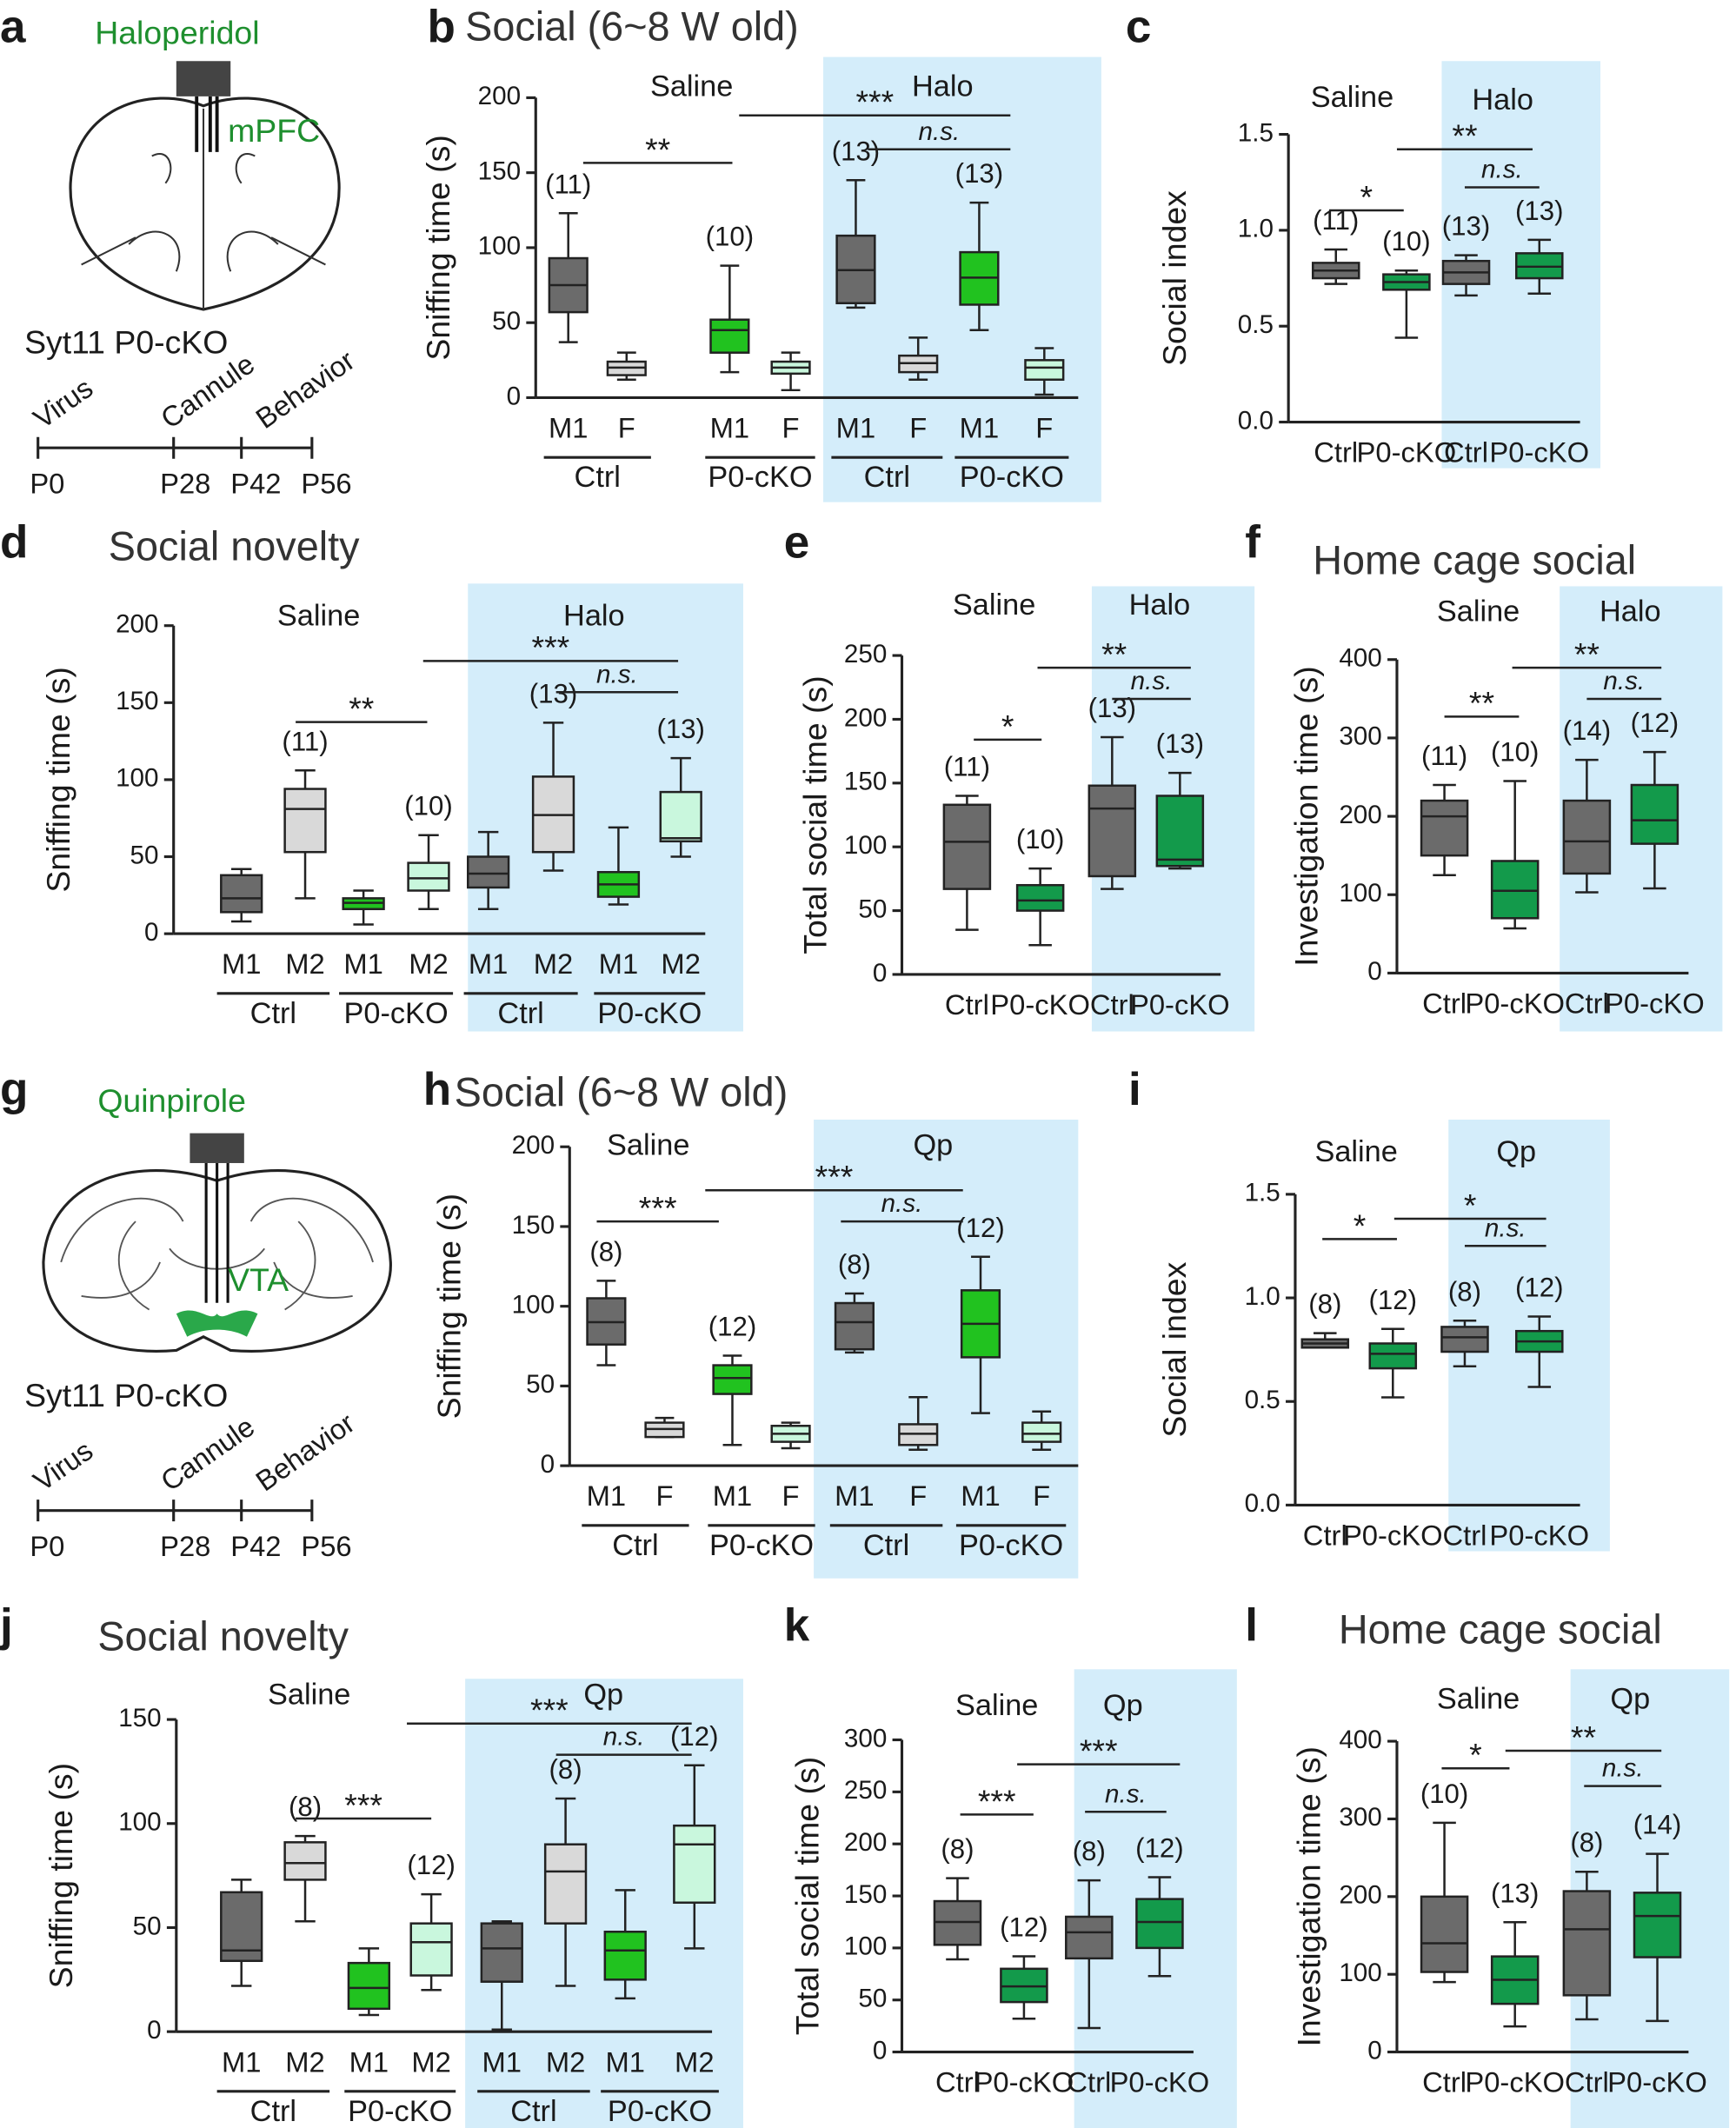 This screenshot has width=1736, height=2128. Describe the element at coordinates (1262, 1400) in the screenshot. I see `y-tick-label: 0.5` at that location.